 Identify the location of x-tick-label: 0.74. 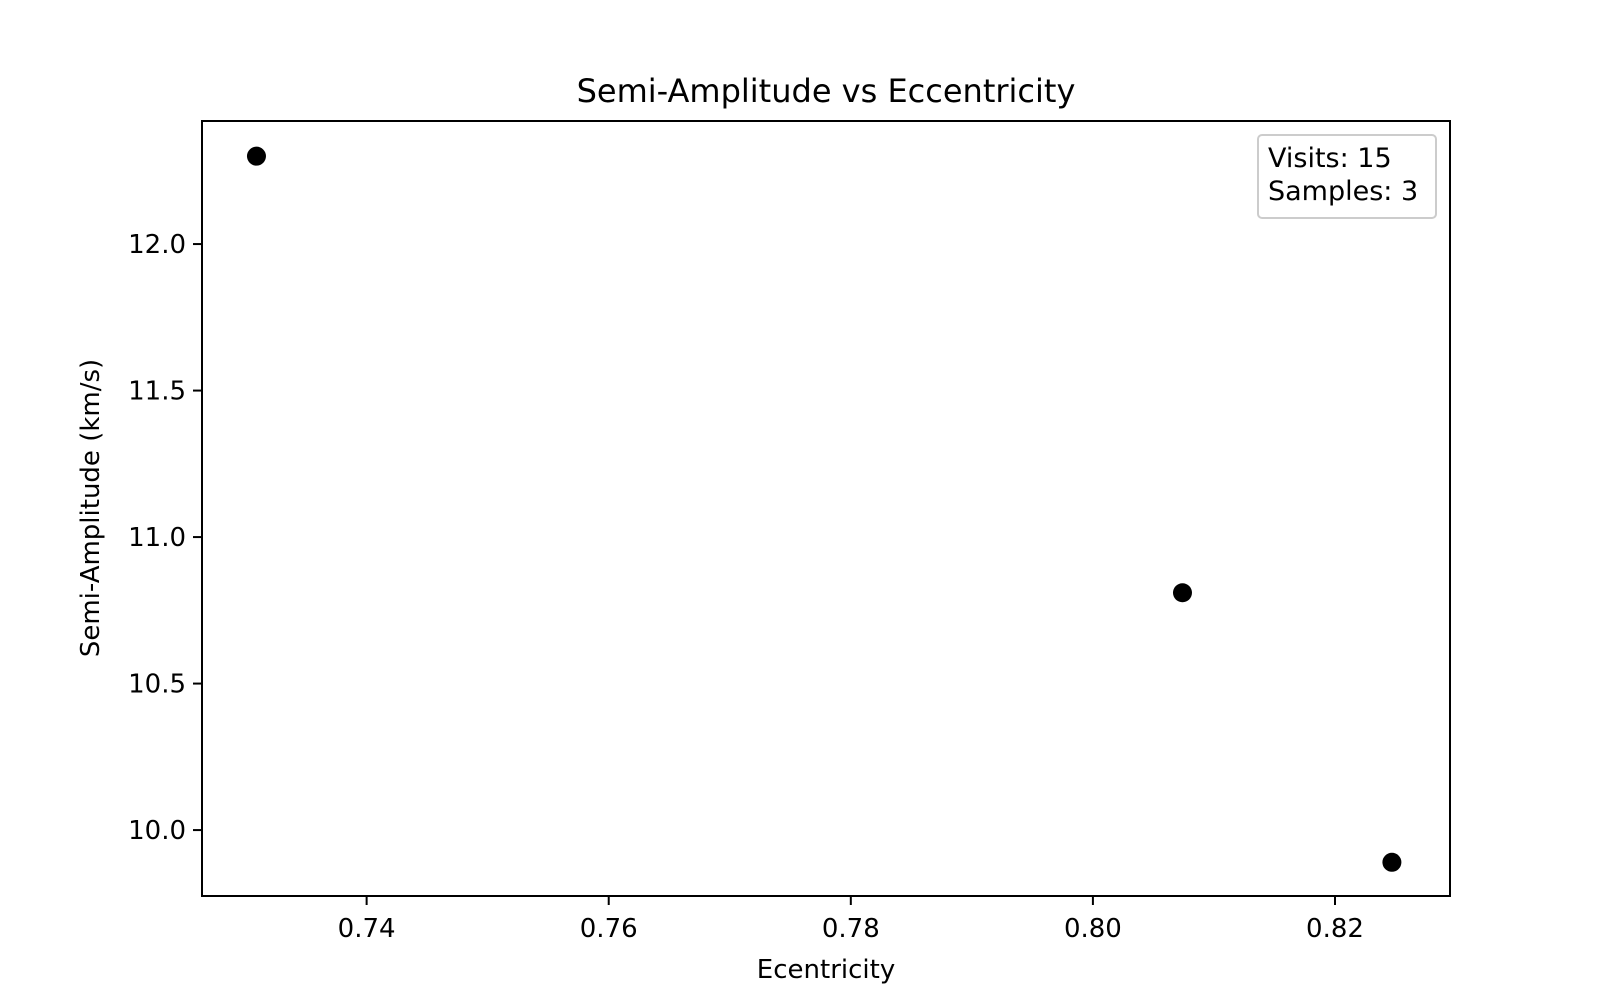
(367, 929).